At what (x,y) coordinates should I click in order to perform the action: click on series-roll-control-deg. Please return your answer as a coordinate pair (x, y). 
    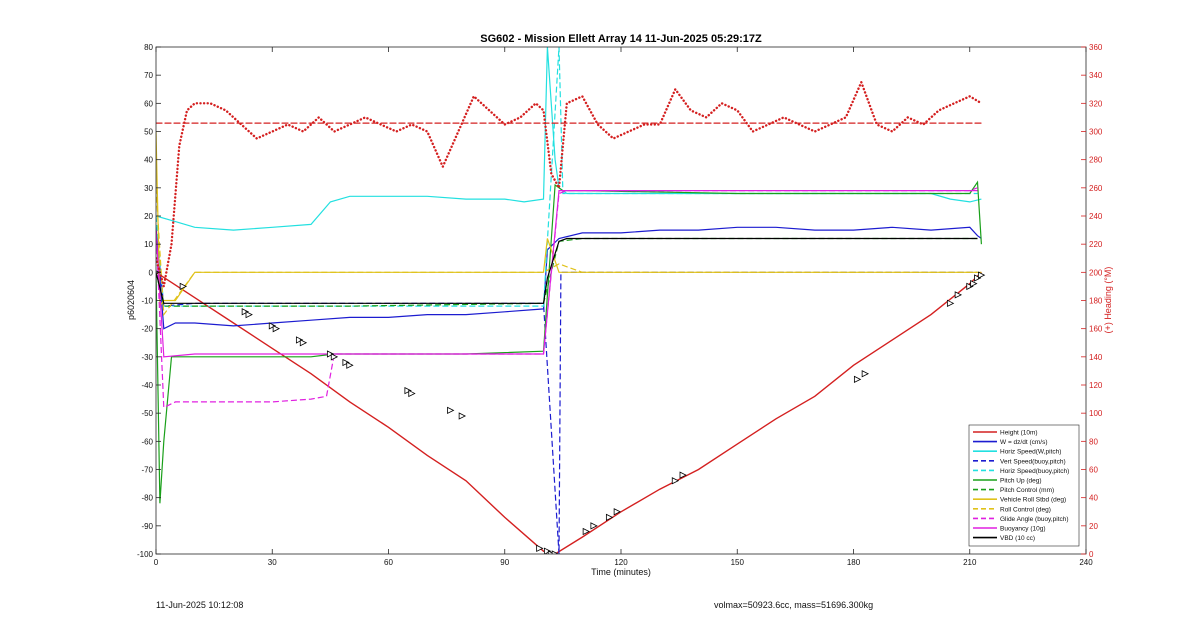
    Looking at the image, I should click on (567, 252).